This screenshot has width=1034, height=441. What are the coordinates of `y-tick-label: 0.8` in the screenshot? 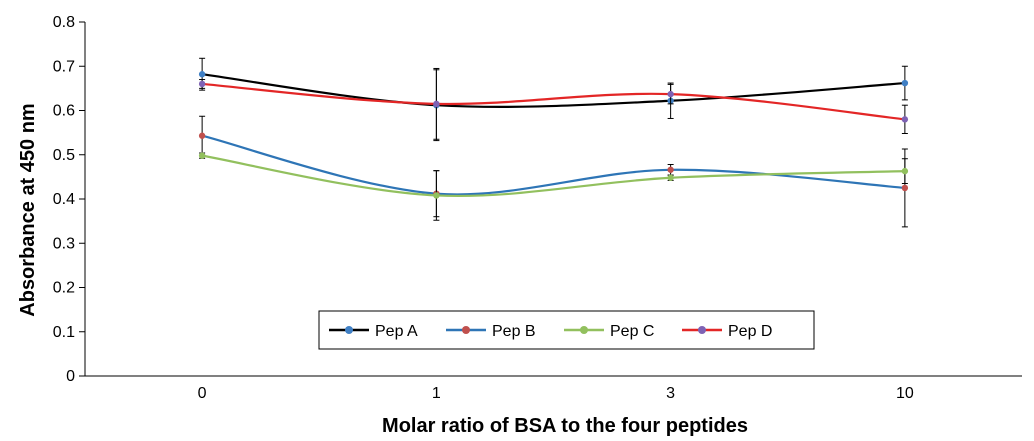 It's located at (64, 22).